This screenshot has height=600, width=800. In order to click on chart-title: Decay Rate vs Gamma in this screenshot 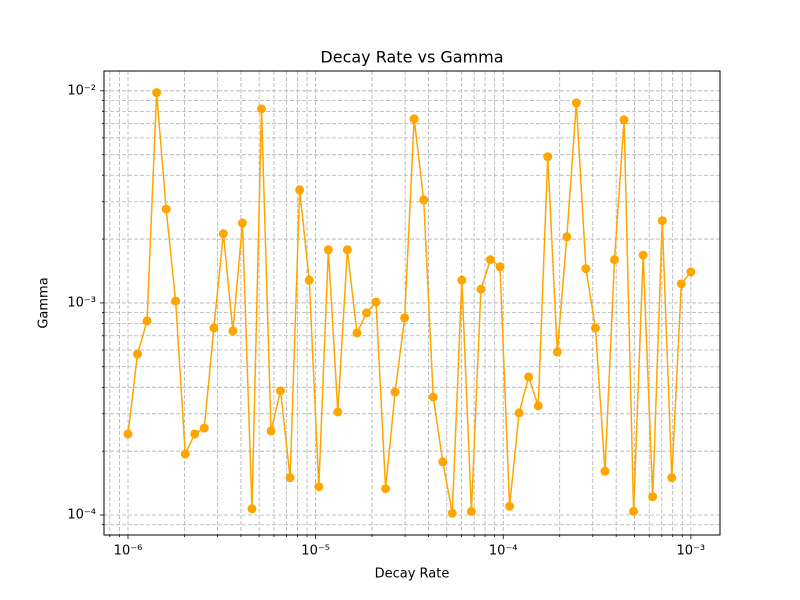, I will do `click(411, 57)`.